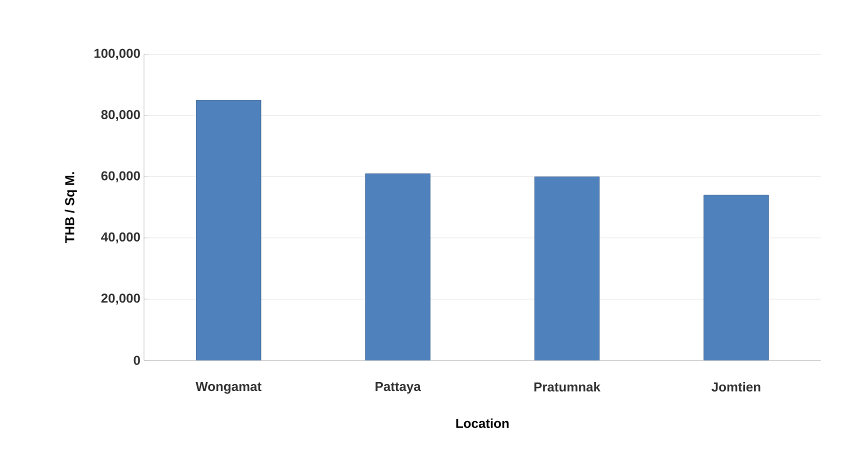 This screenshot has width=864, height=464. Describe the element at coordinates (137, 360) in the screenshot. I see `y-tick-label: 0` at that location.